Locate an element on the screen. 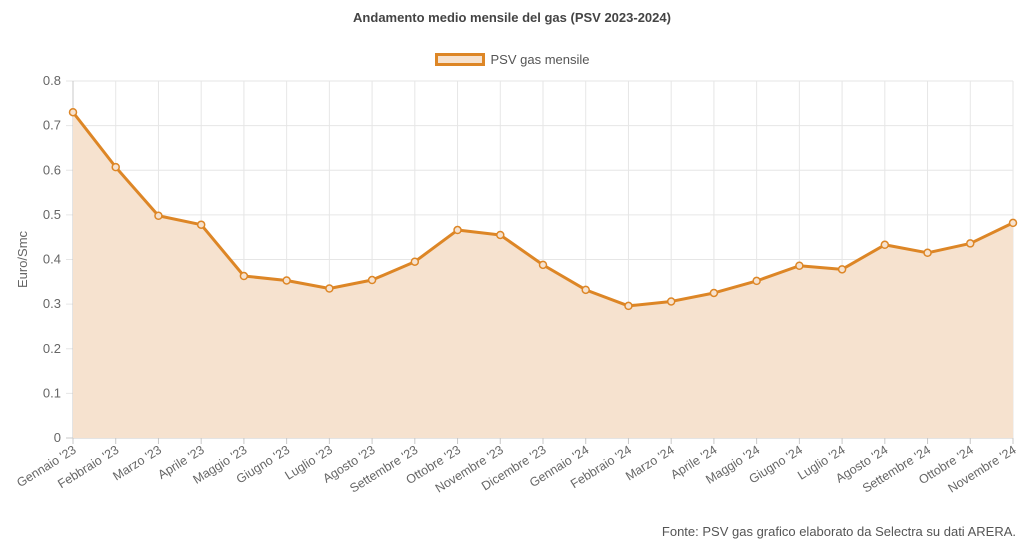  legend-label: PSV gas mensile is located at coordinates (540, 59).